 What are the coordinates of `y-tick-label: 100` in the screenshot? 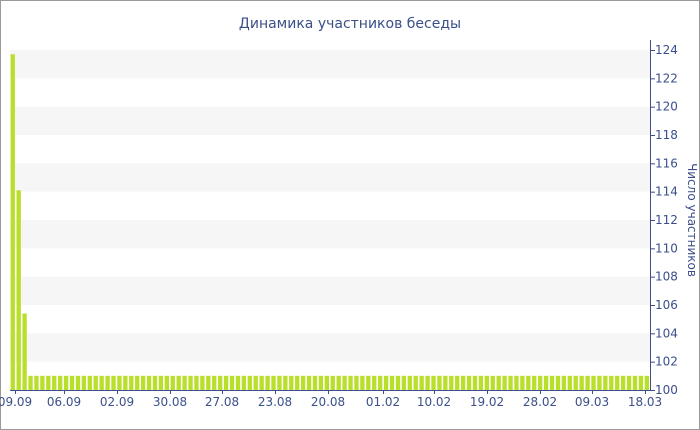 It's located at (666, 390).